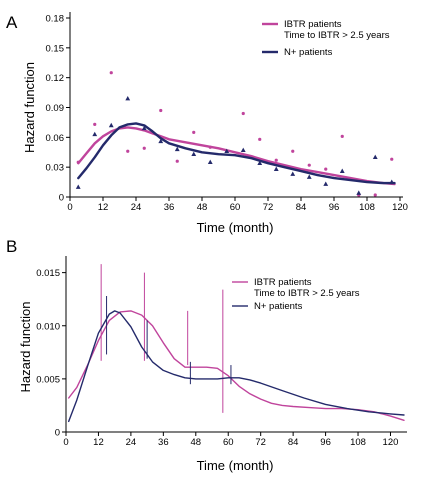  Describe the element at coordinates (48, 379) in the screenshot. I see `y-tick-label: 0.005` at that location.